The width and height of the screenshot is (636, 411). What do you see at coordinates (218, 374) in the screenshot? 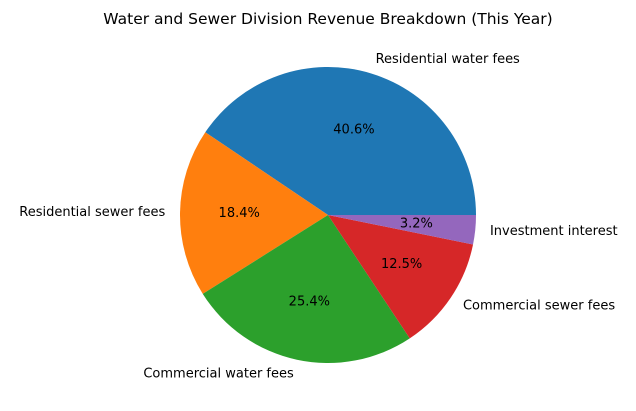
I see `slice-label-commercial-water-fees: Commercial water fees` at bounding box center [218, 374].